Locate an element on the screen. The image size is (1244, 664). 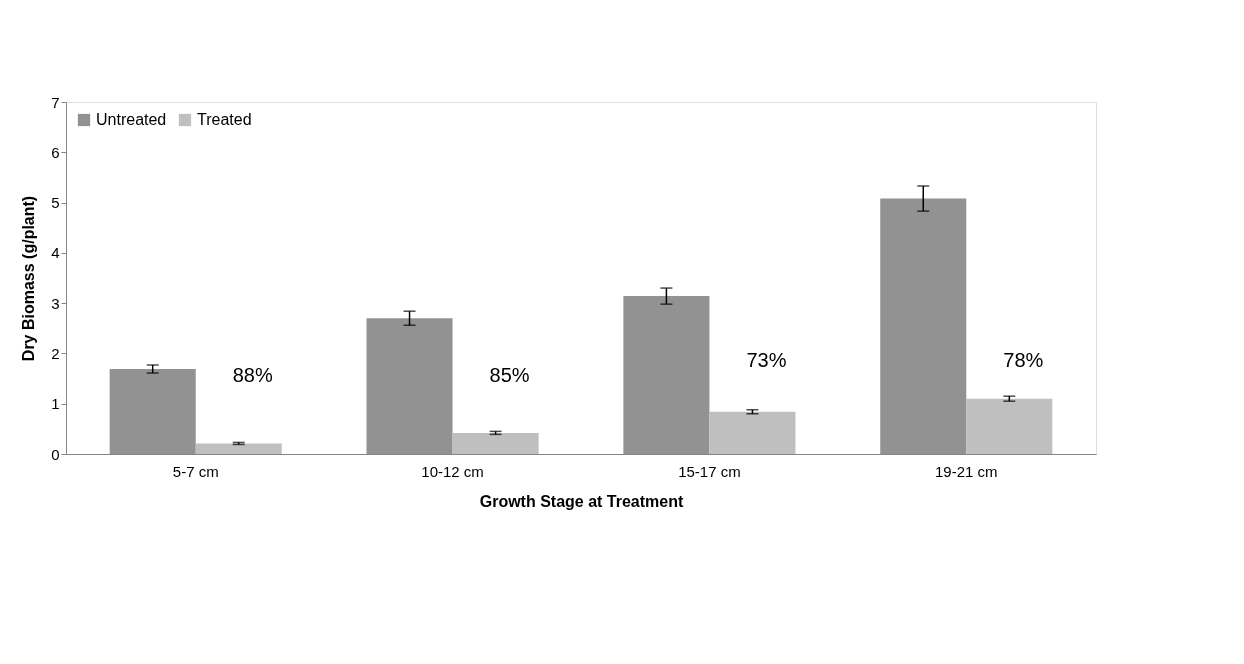
x-tick-label: 15-17 cm is located at coordinates (709, 471).